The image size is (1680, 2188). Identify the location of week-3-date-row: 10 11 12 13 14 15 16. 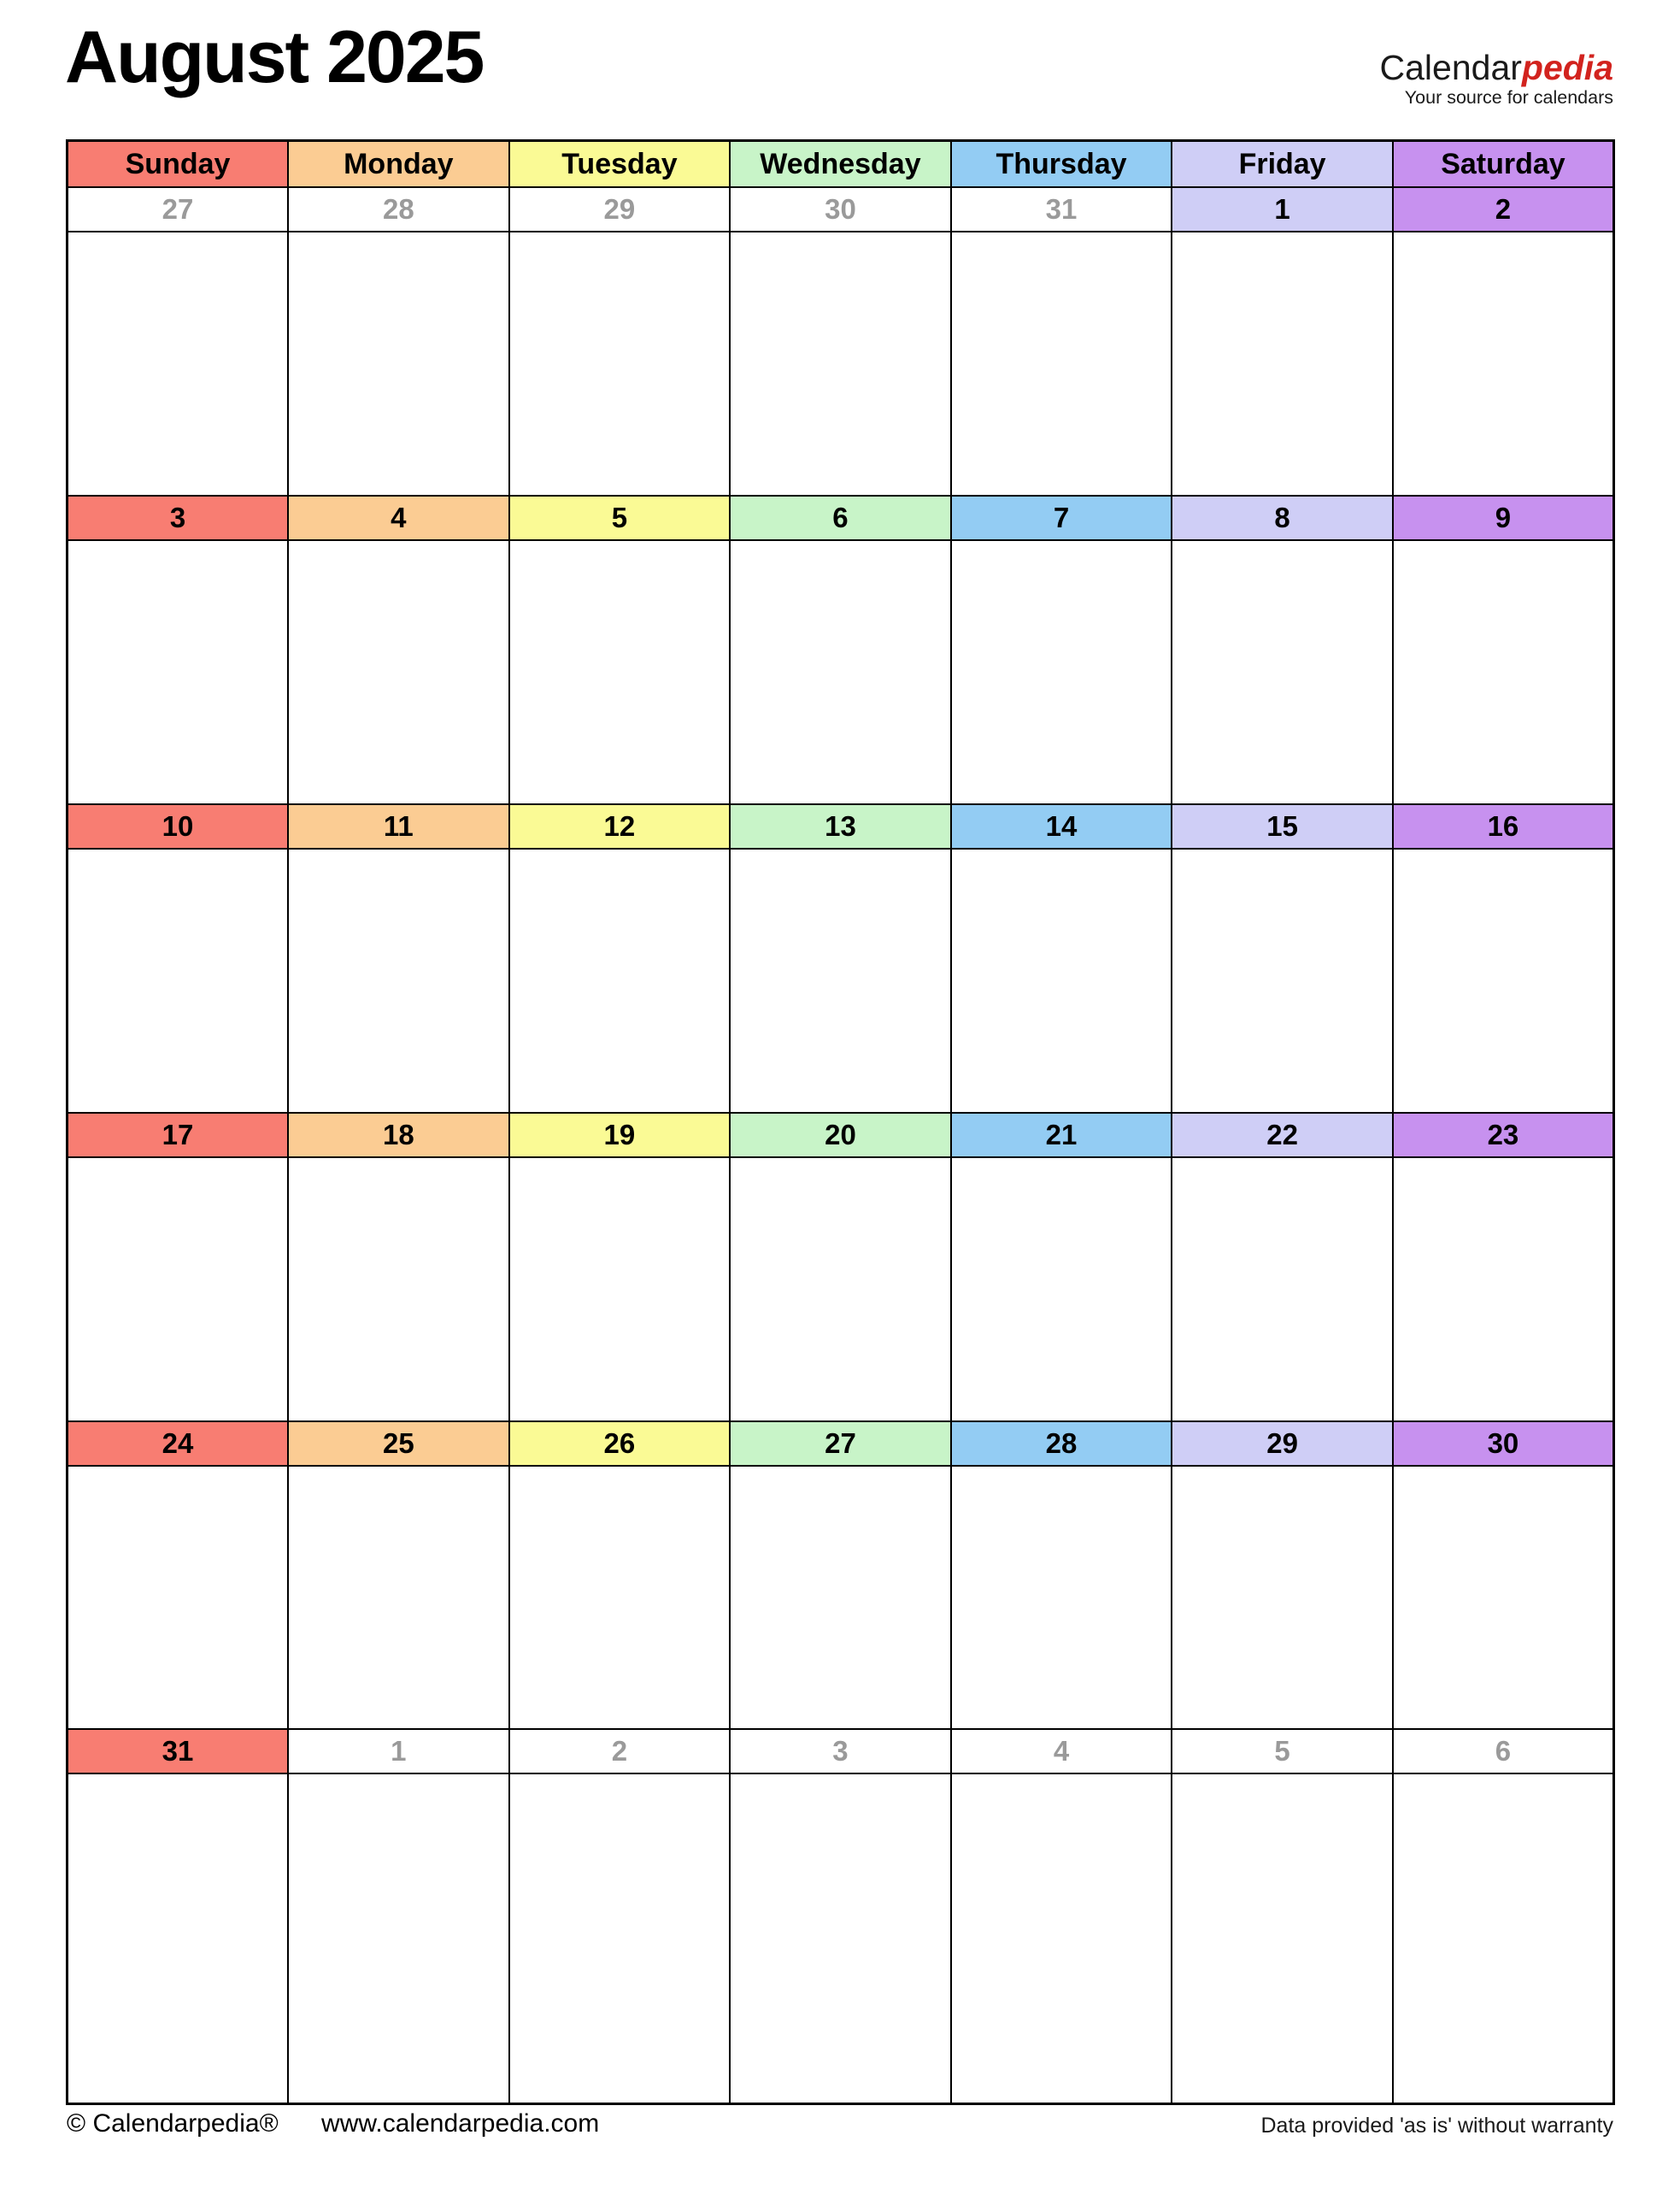
(840, 826).